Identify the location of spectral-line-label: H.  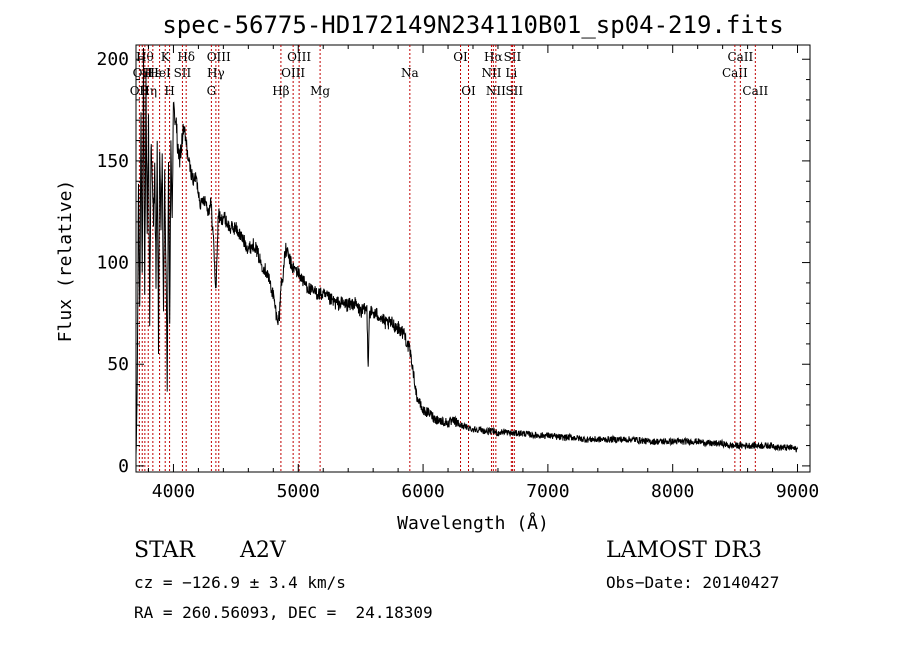
(169, 91).